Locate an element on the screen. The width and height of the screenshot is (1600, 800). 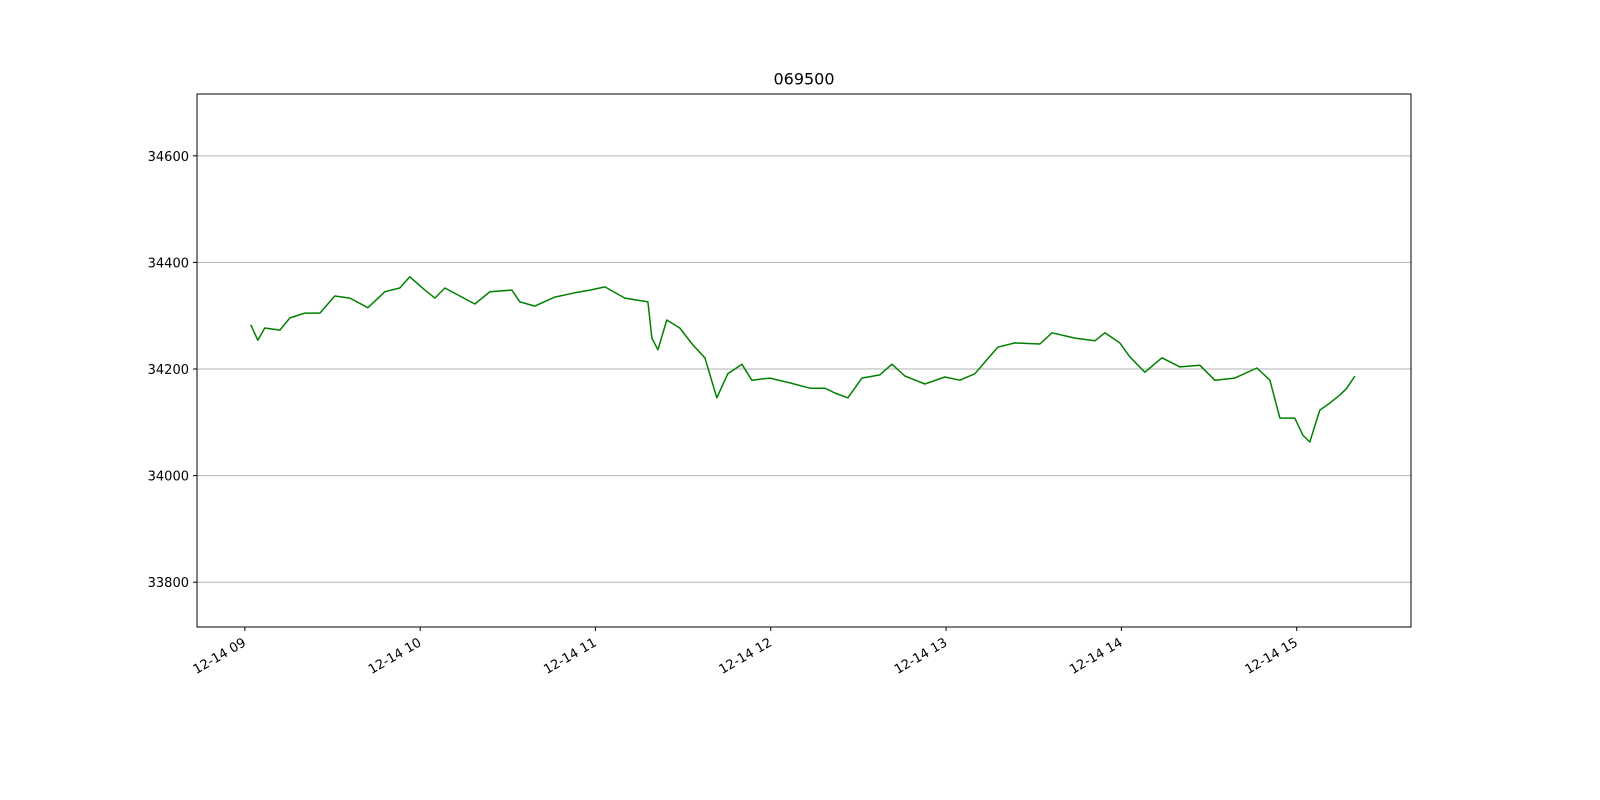
x-tick-label: 12-14 12 is located at coordinates (746, 656).